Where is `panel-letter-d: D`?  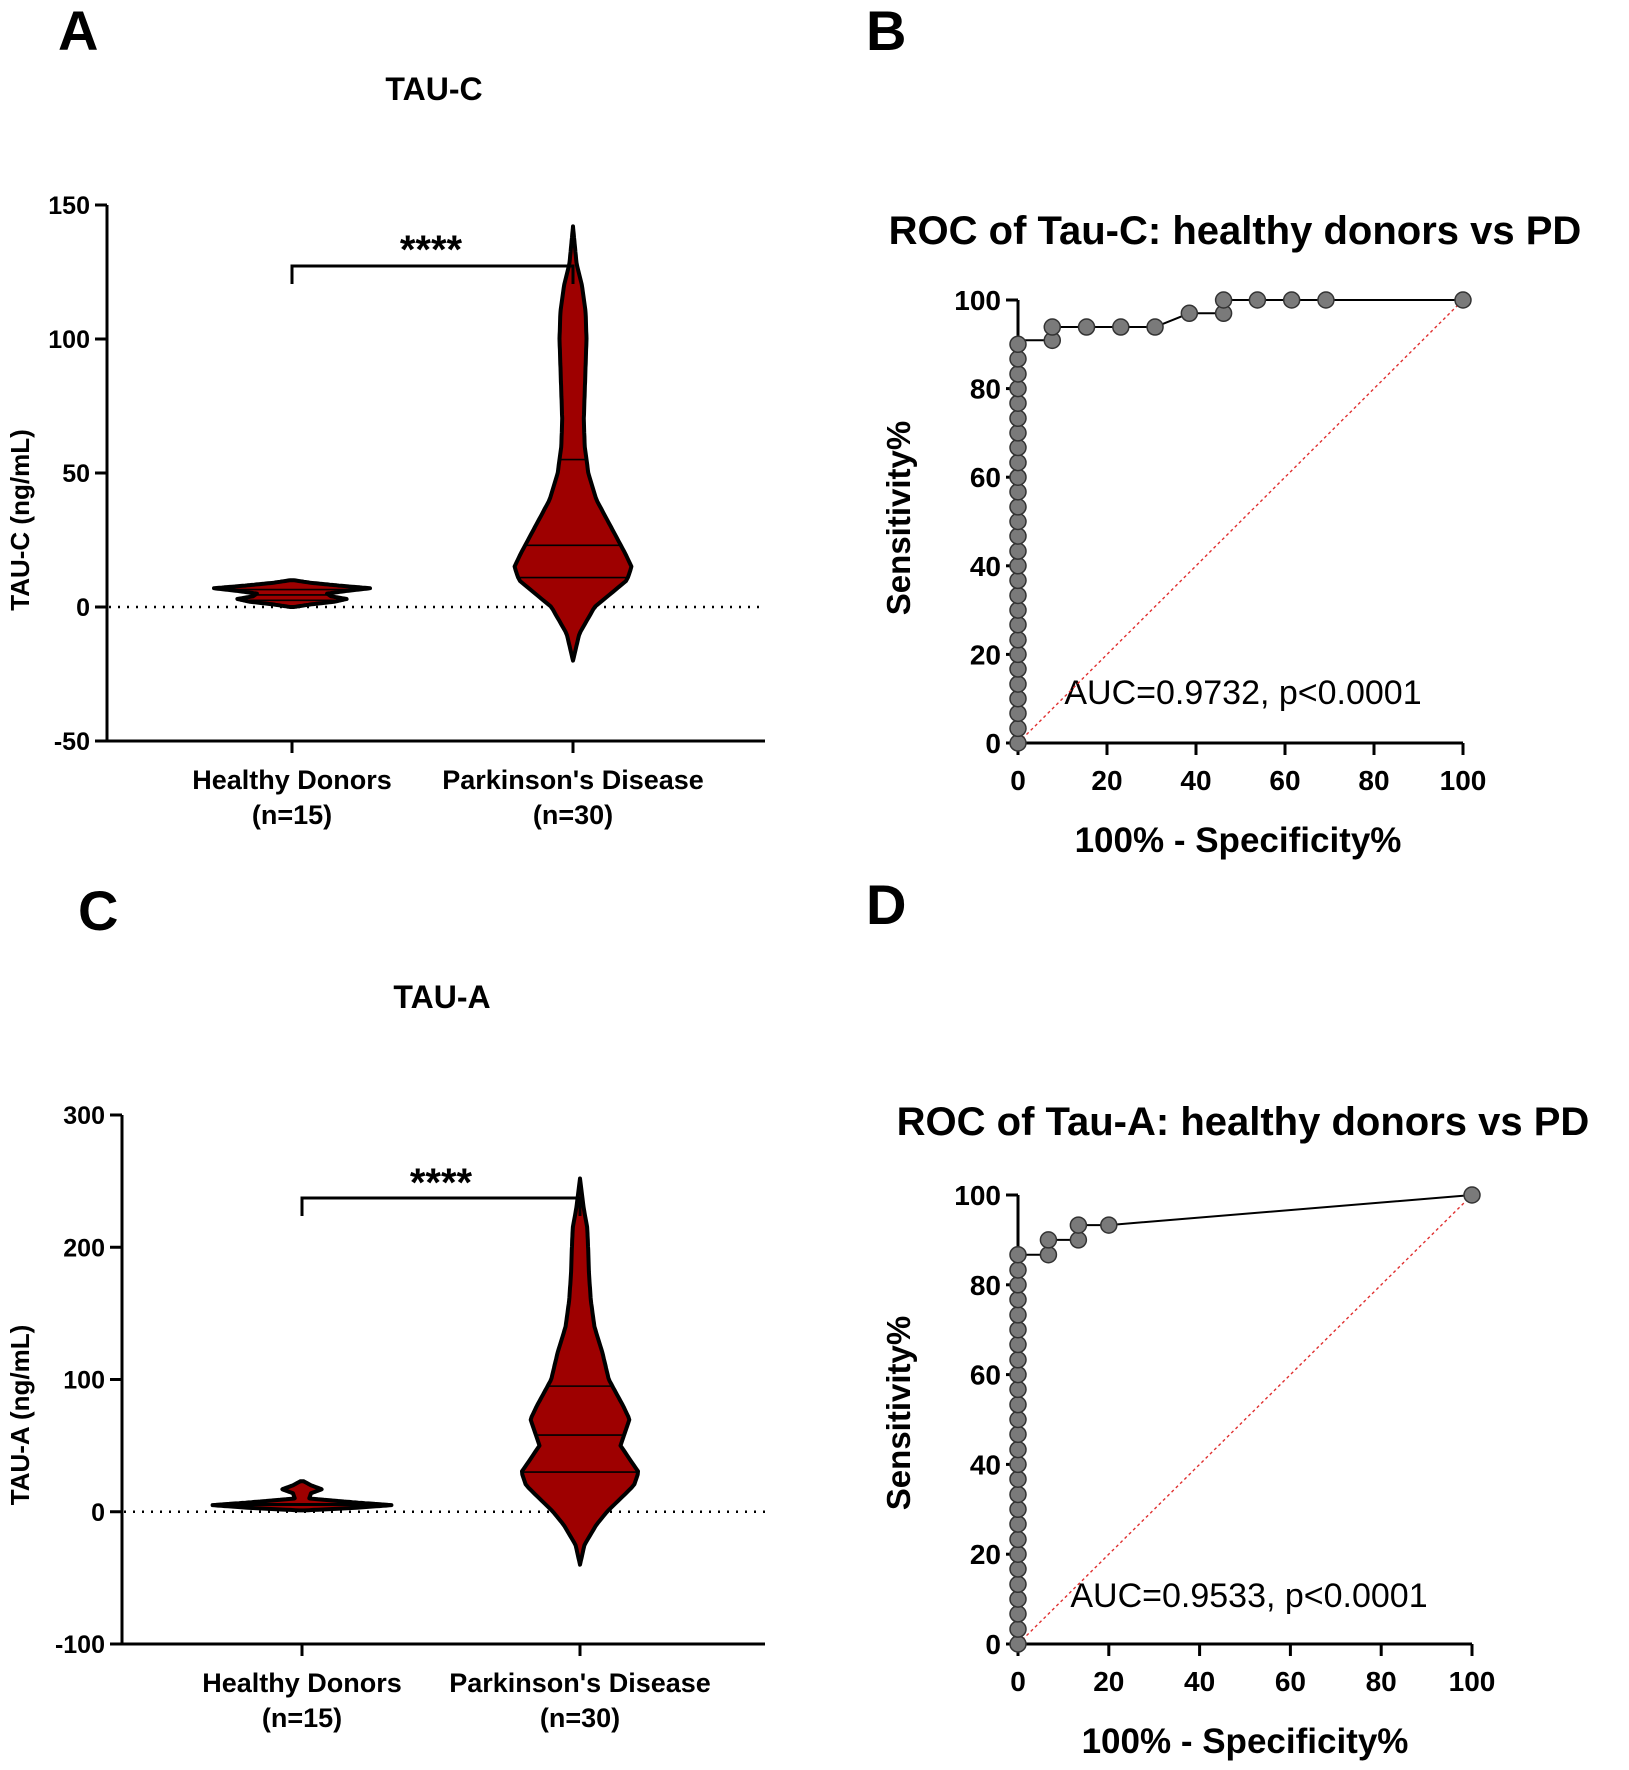
panel-letter-d: D is located at coordinates (886, 904).